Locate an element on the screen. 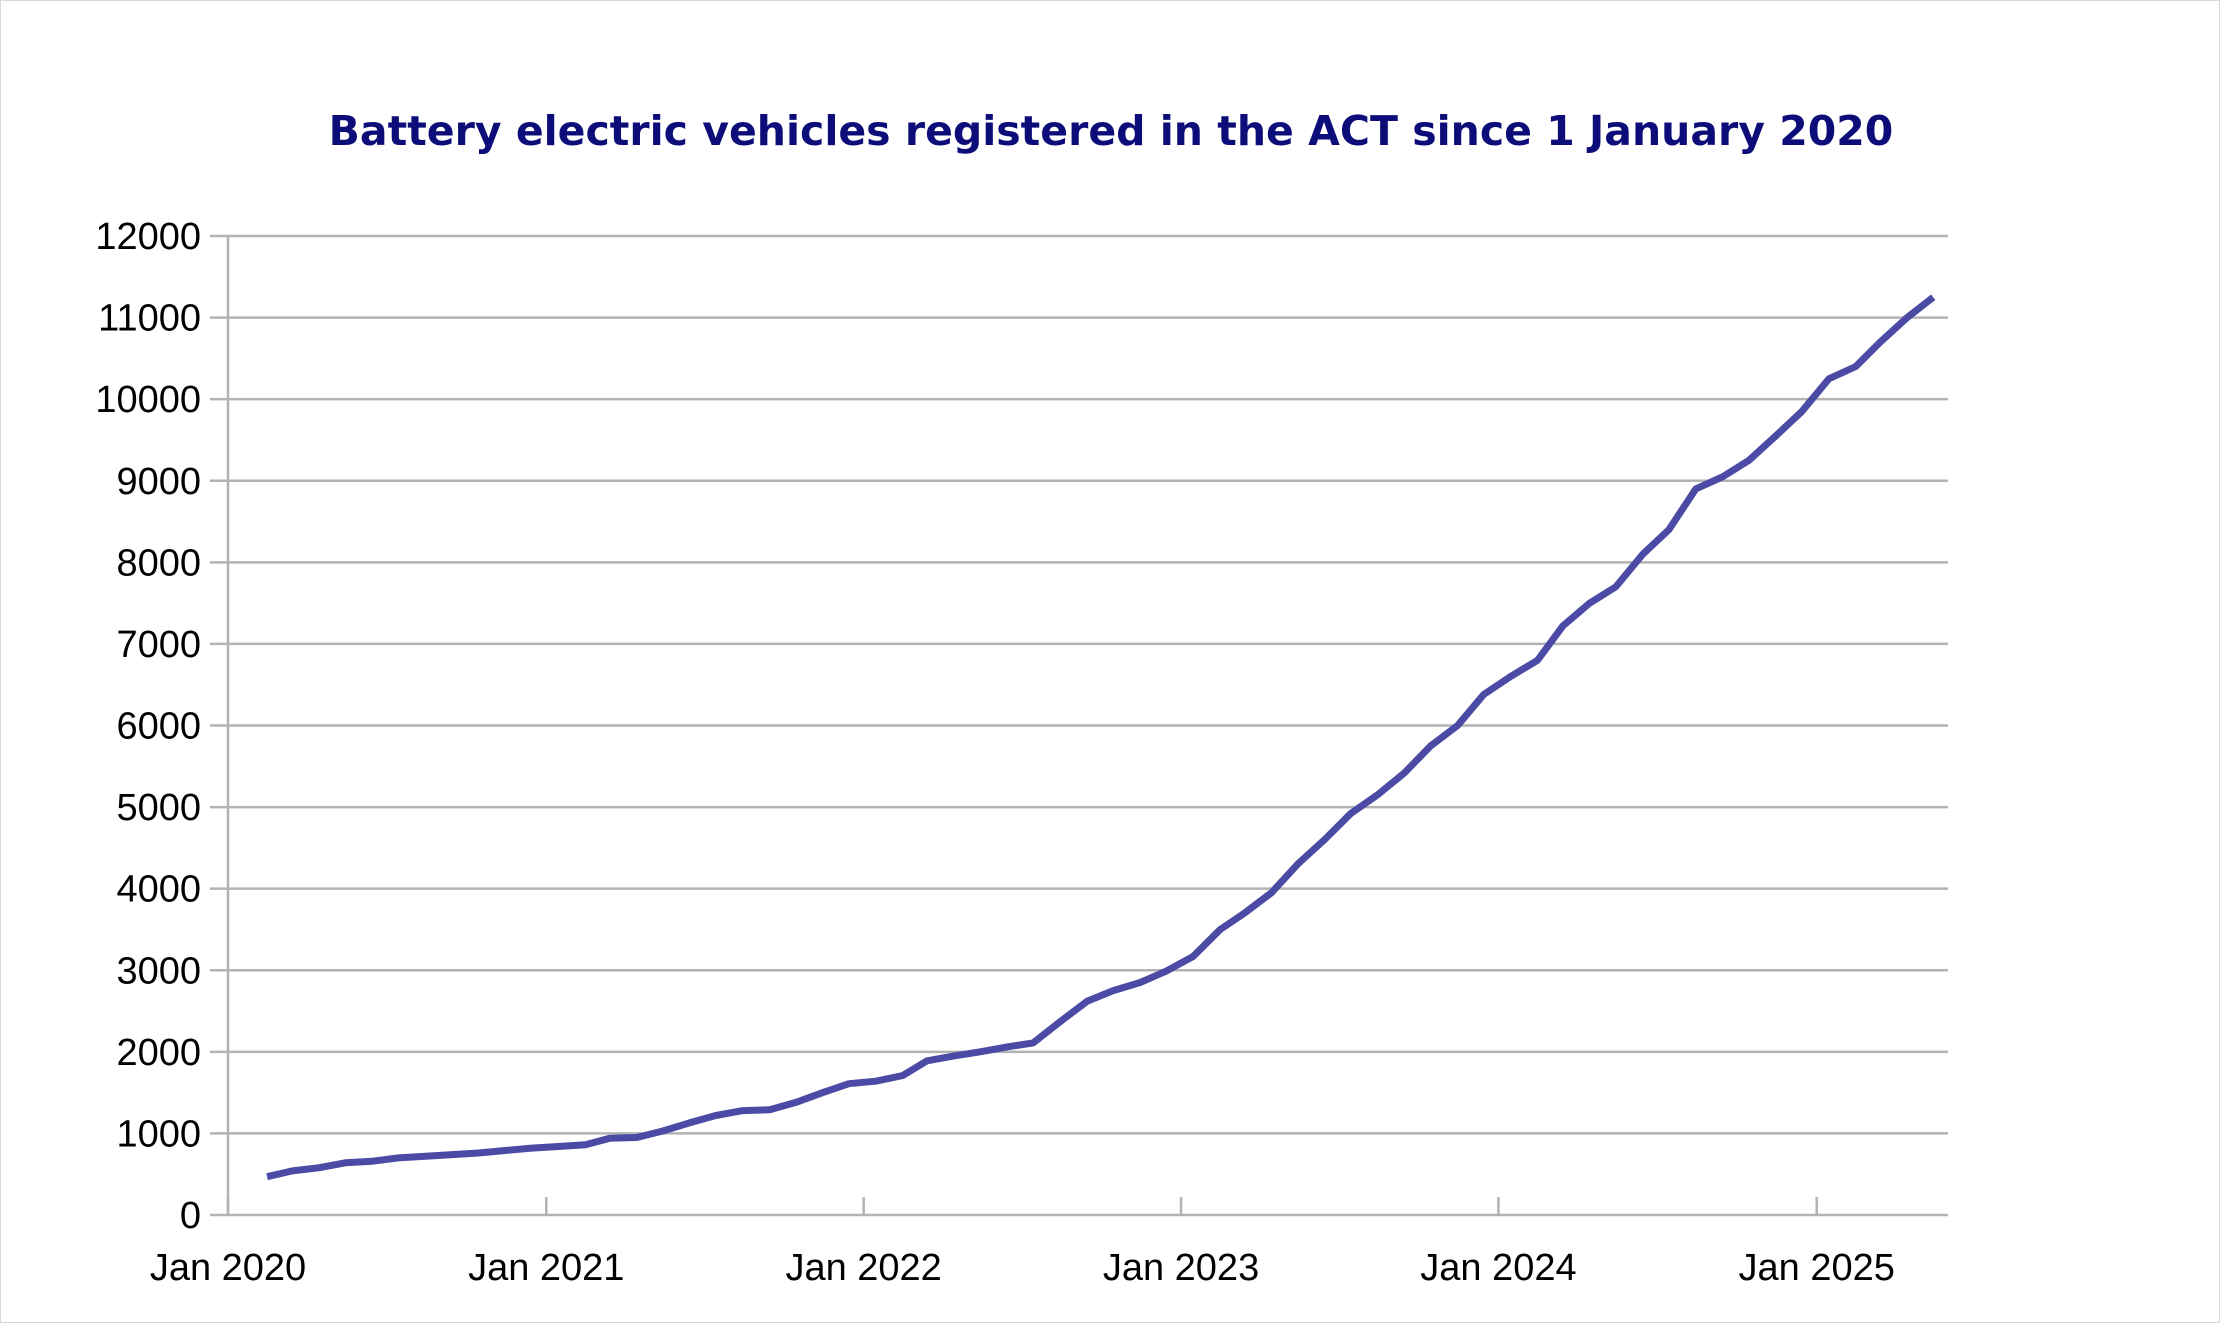 This screenshot has width=2220, height=1323. y-tick-label: 0 is located at coordinates (190, 1216).